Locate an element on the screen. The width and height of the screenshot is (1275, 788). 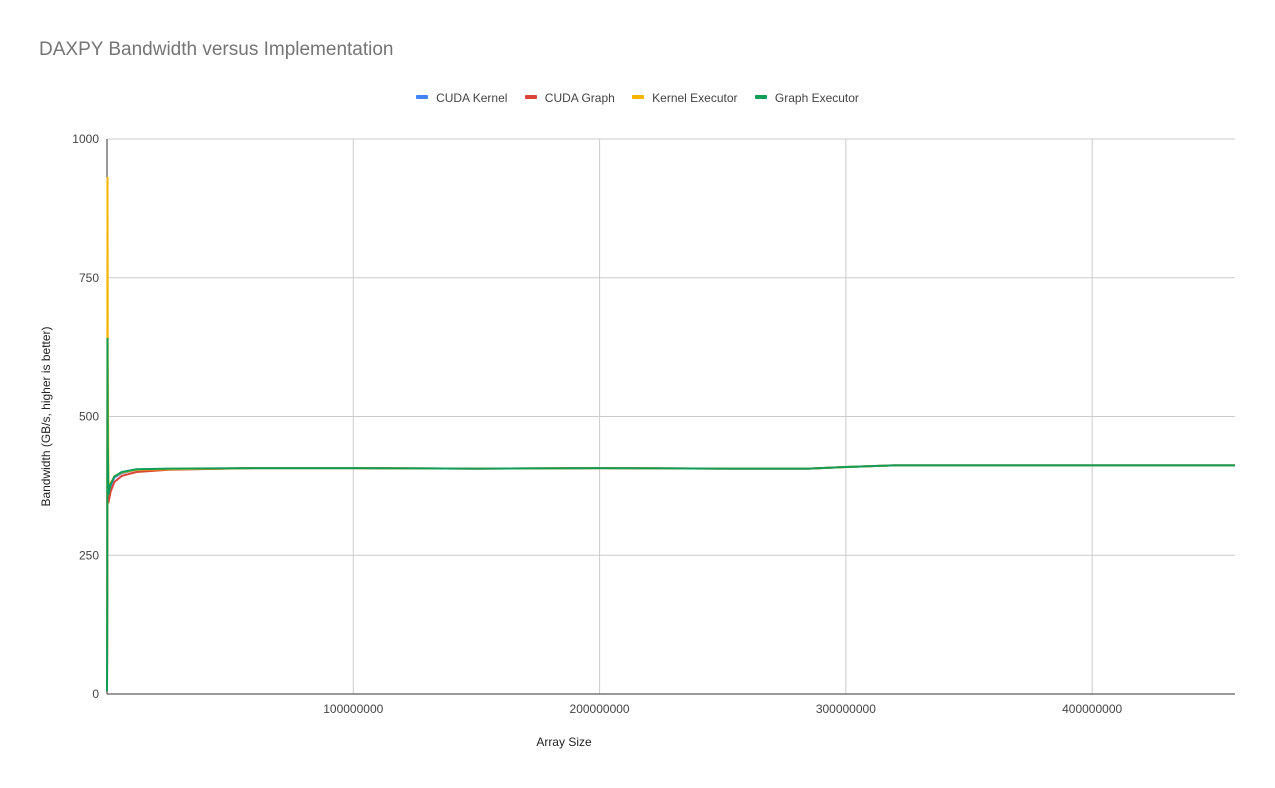
x-tick-label: 200000000 is located at coordinates (600, 709).